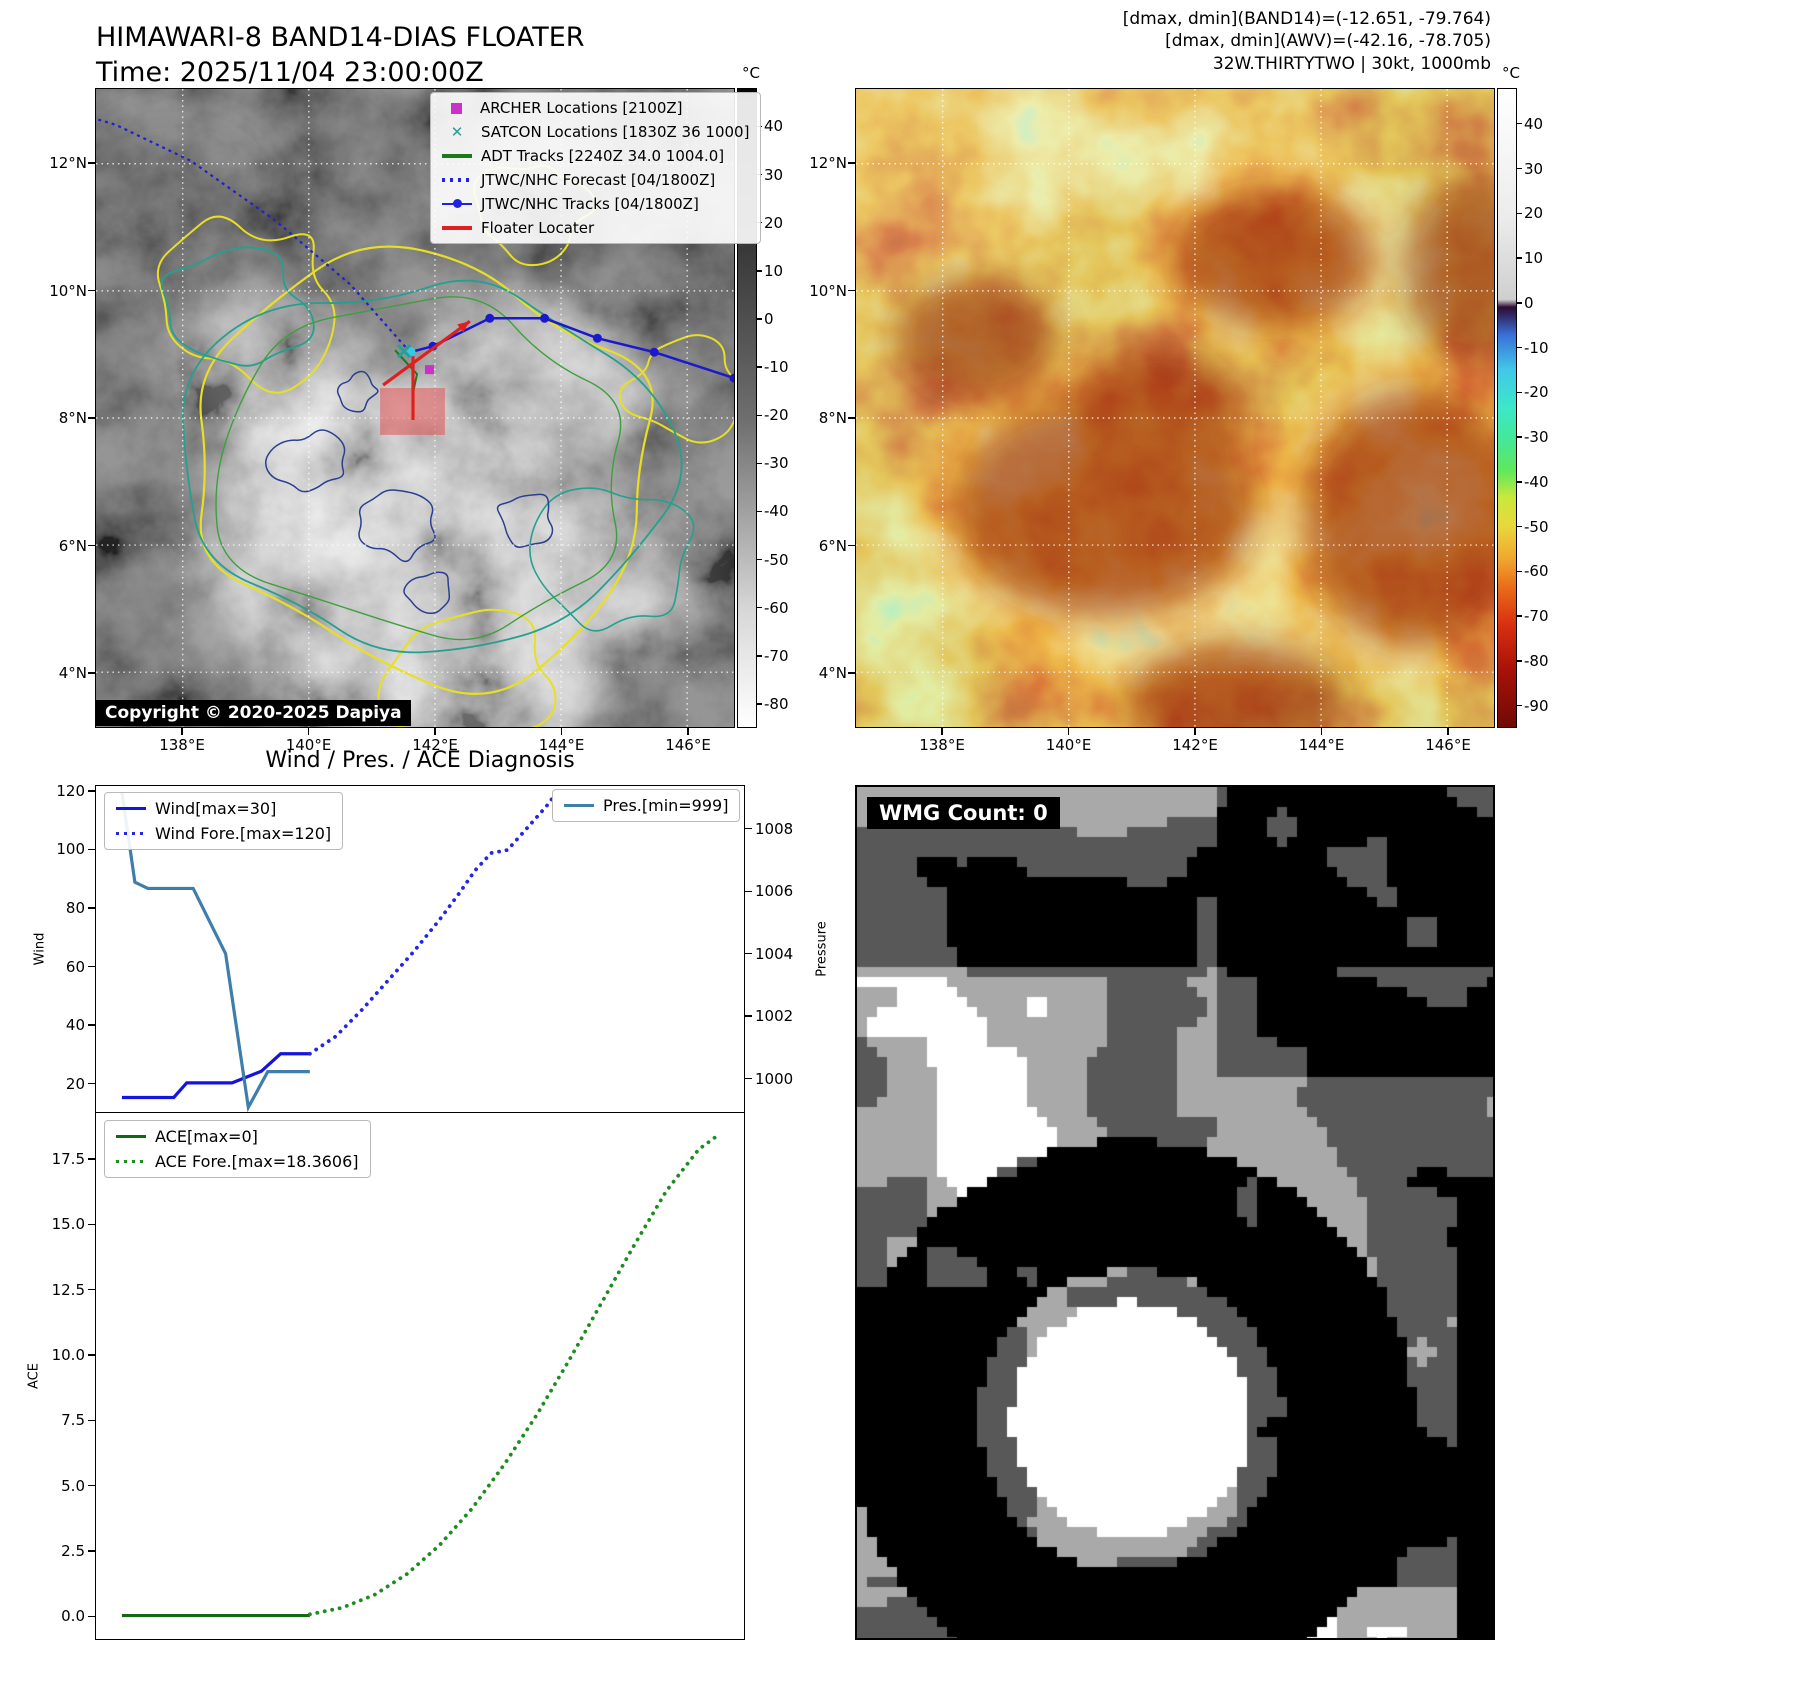  Describe the element at coordinates (75, 966) in the screenshot. I see `y-tick-label: 60` at that location.